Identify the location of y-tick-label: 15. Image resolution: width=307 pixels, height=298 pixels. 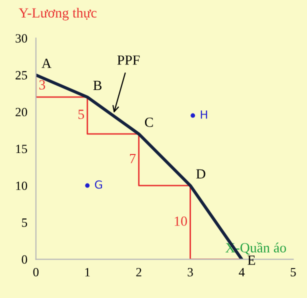
(22, 149).